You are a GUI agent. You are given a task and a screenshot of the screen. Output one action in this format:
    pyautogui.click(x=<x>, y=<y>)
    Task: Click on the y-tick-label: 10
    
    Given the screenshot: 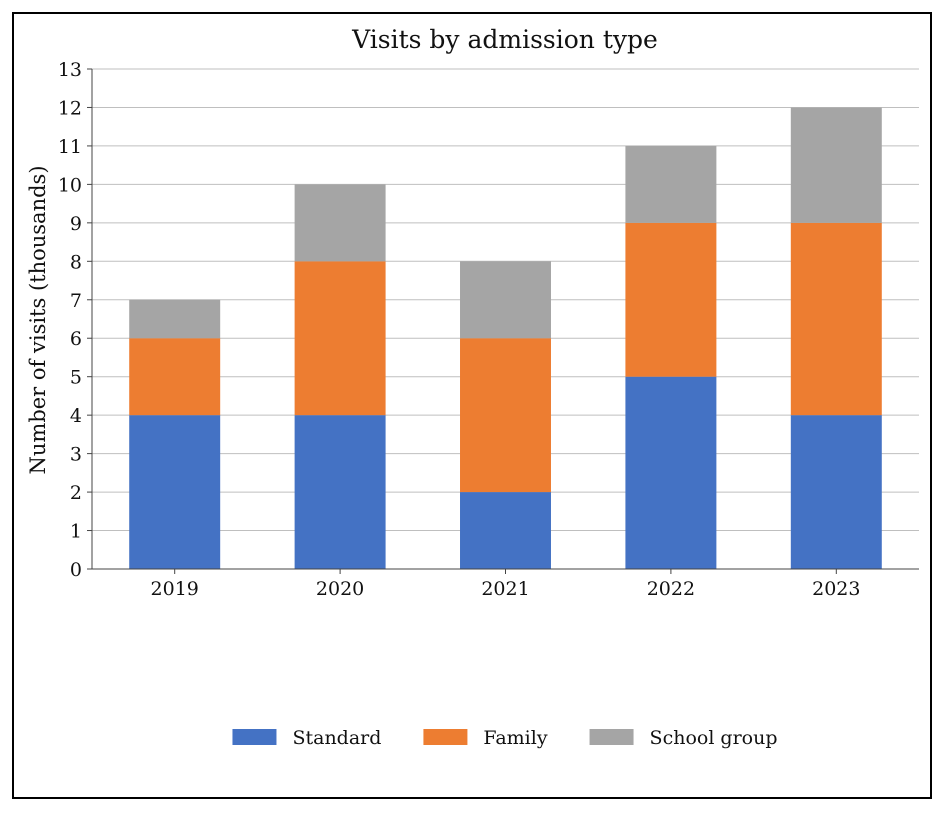 What is the action you would take?
    pyautogui.click(x=70, y=185)
    